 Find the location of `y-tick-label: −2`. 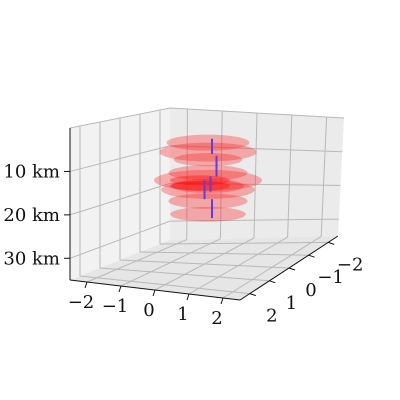

y-tick-label: −2 is located at coordinates (350, 264).